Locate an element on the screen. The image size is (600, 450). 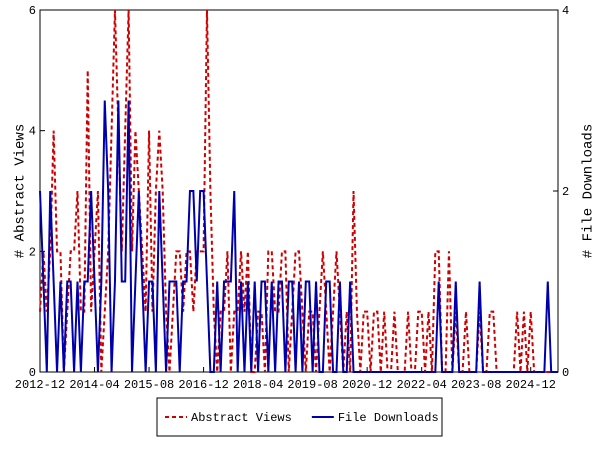
y-axis-label: # Abstract Views is located at coordinates (21, 191).